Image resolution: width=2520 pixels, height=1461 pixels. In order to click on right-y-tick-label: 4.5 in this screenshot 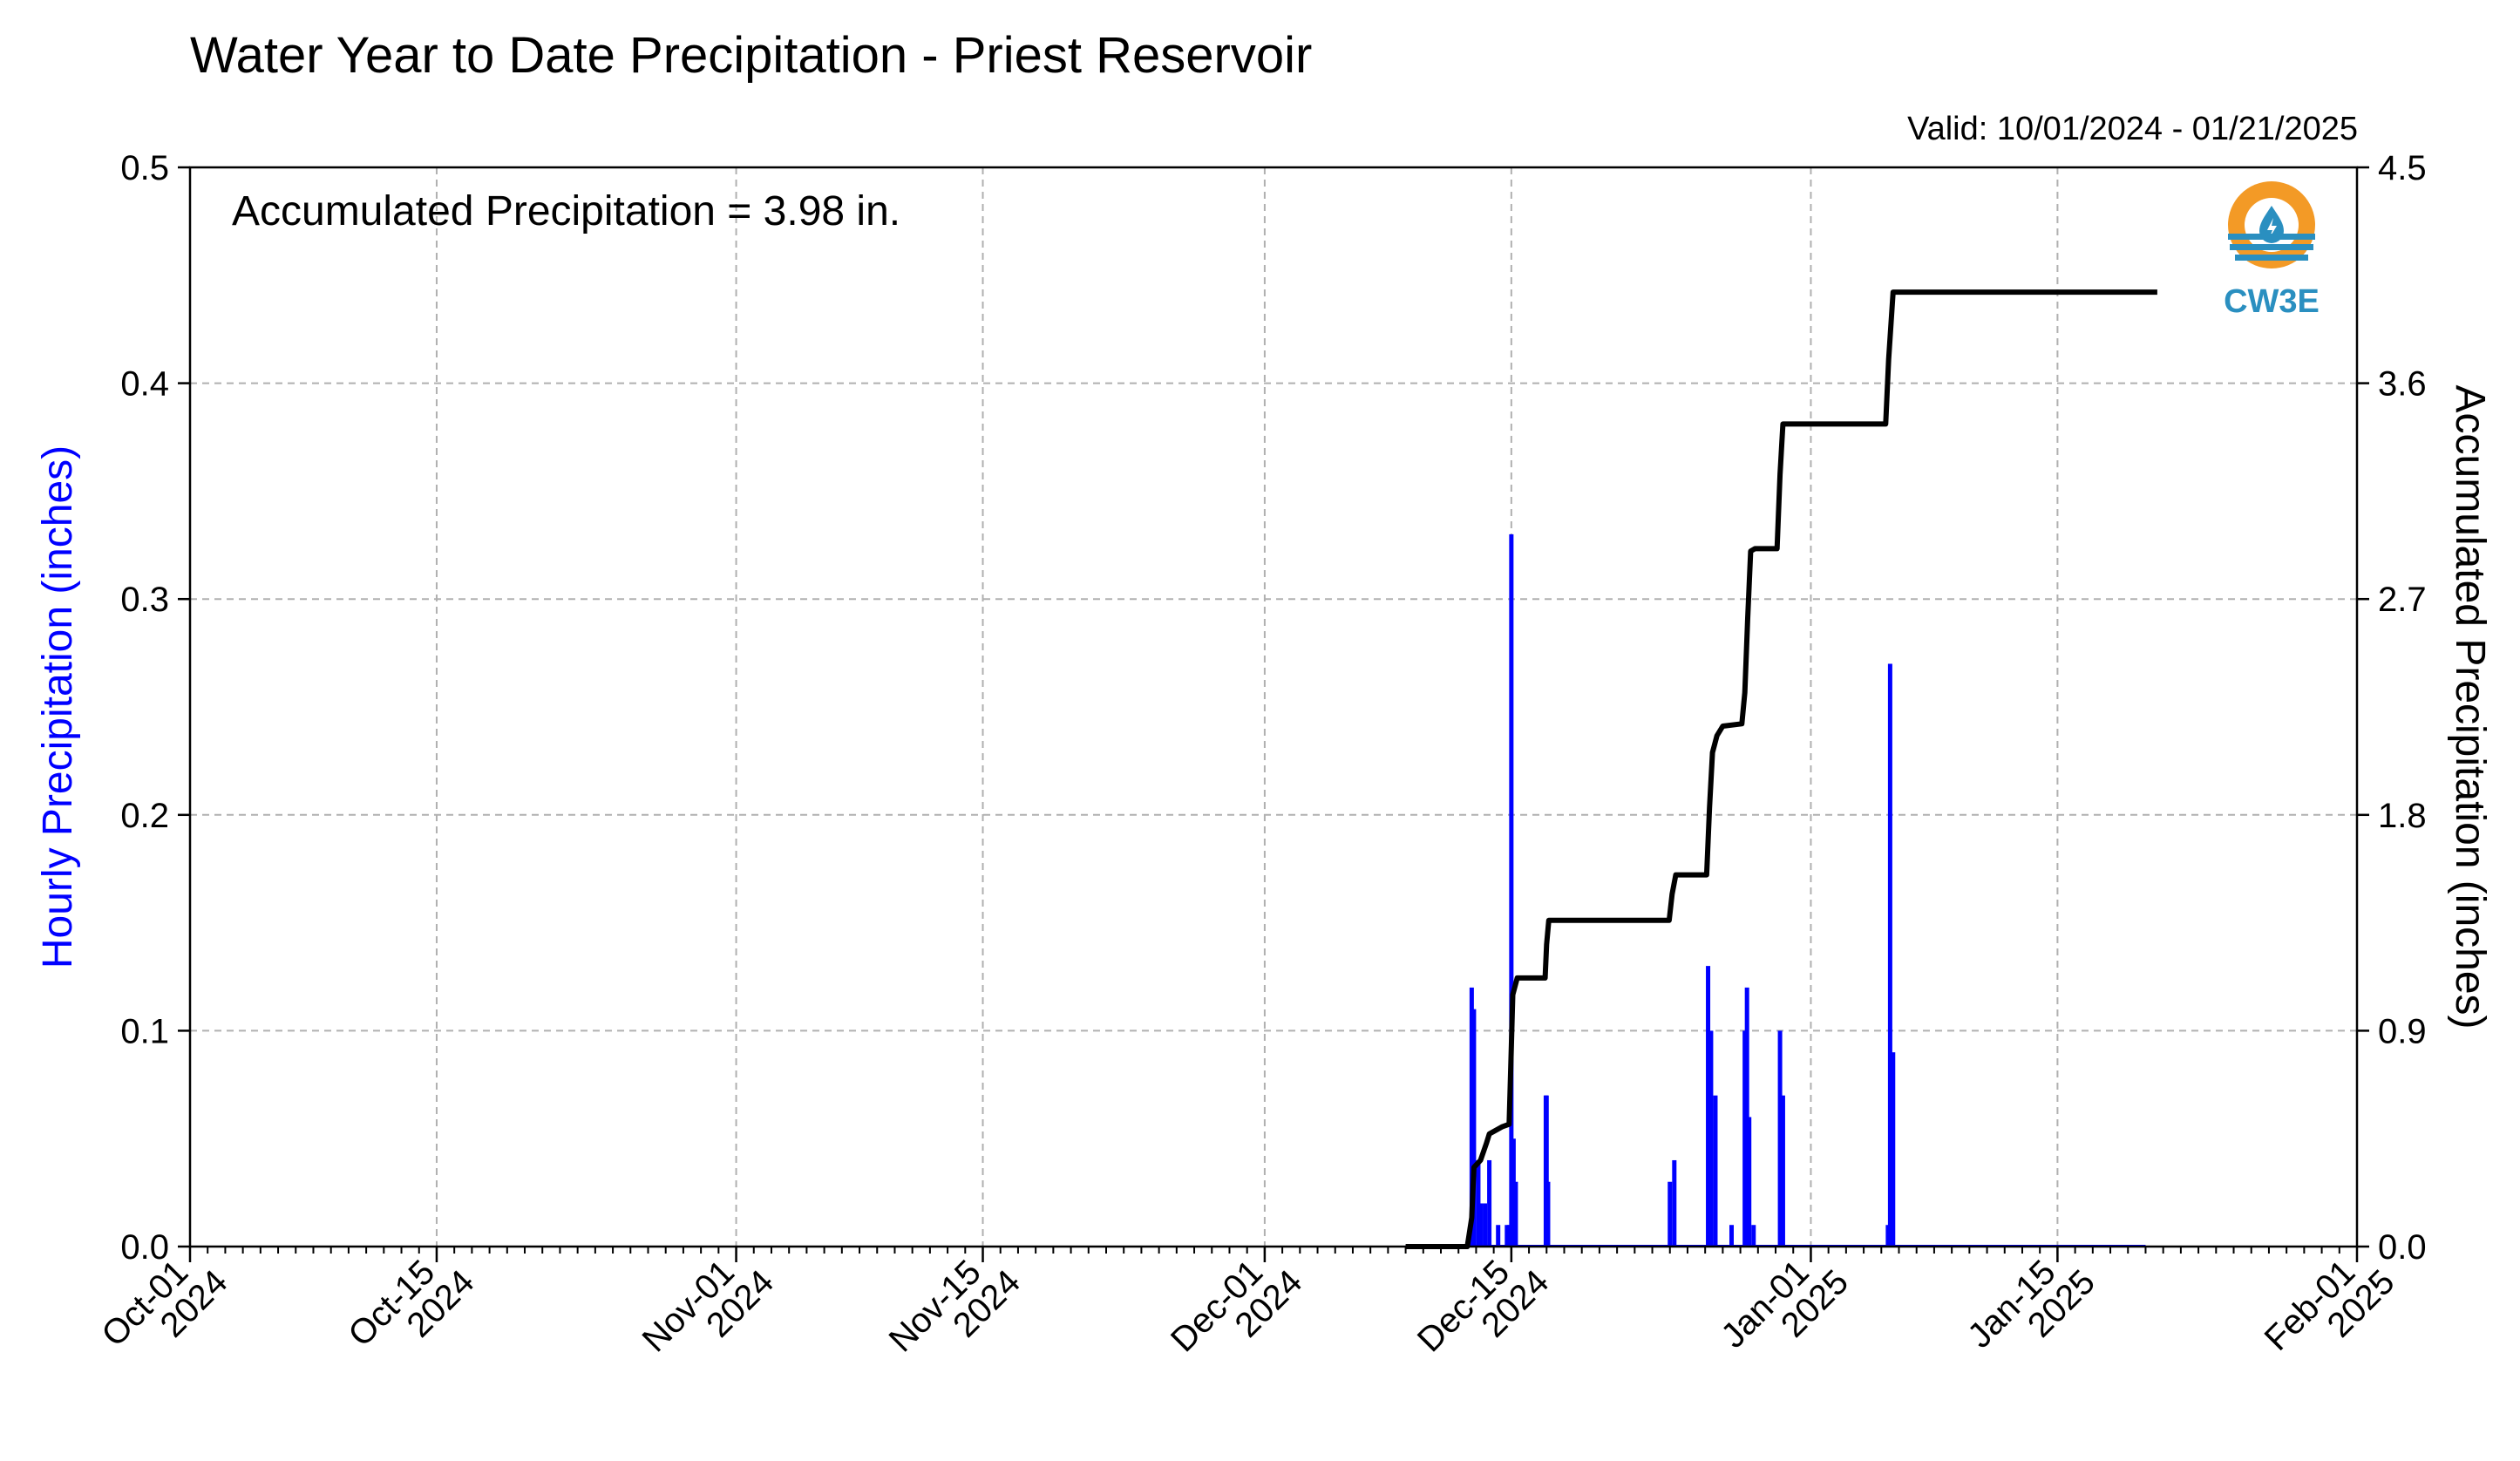, I will do `click(2402, 168)`.